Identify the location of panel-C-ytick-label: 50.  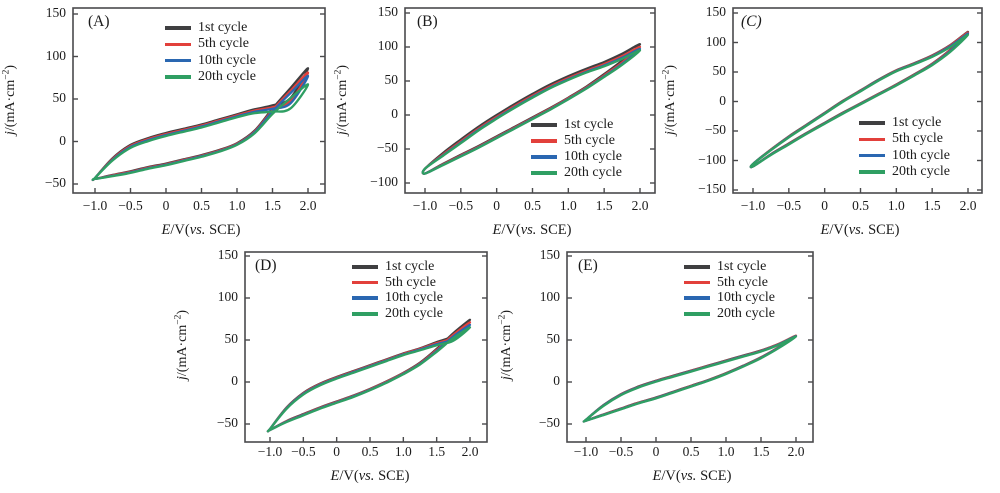
(719, 70).